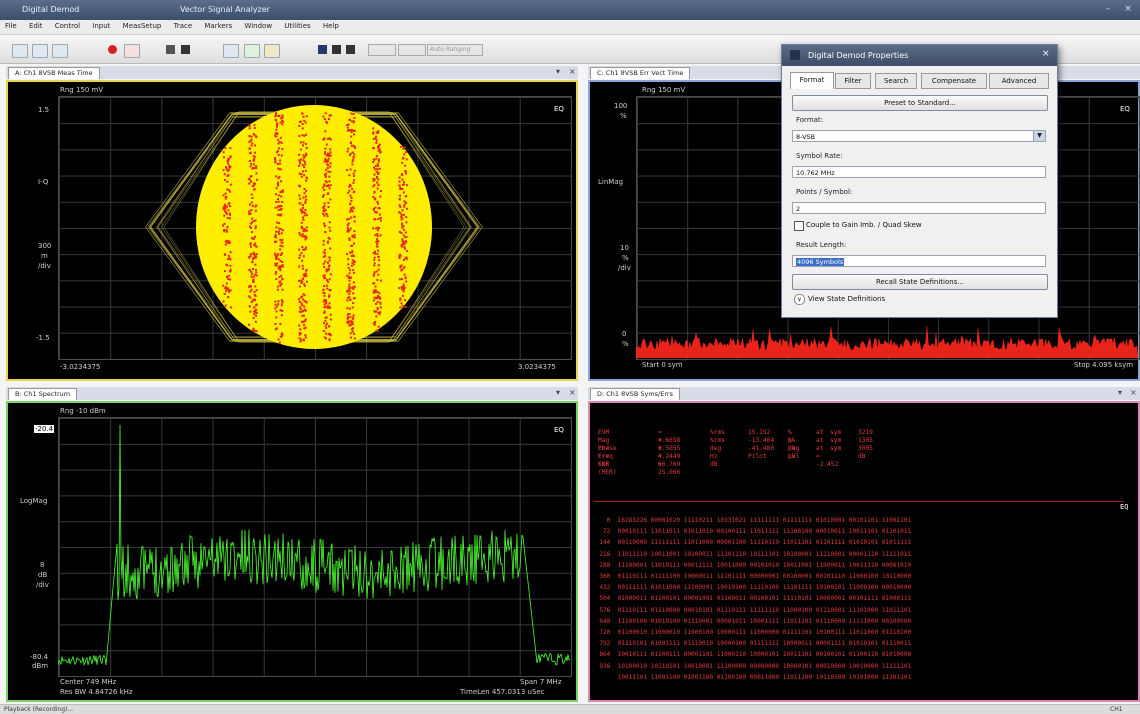 This screenshot has height=714, width=1140. I want to click on couple-checkbox, so click(799, 226).